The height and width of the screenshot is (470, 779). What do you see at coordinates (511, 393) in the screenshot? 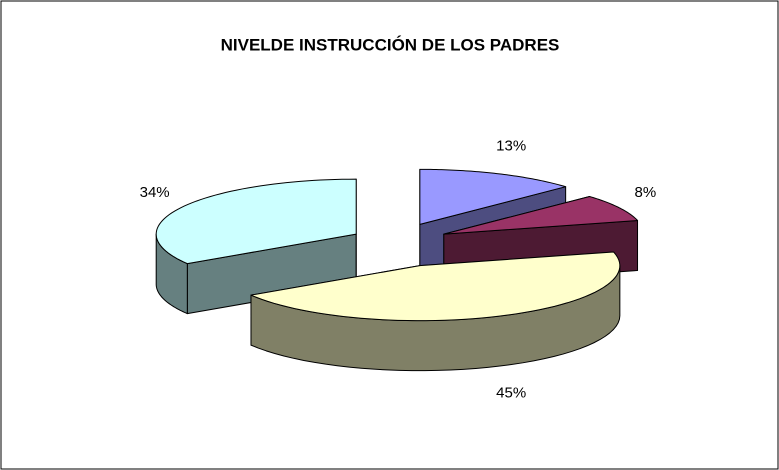
I see `data-label: 45%` at bounding box center [511, 393].